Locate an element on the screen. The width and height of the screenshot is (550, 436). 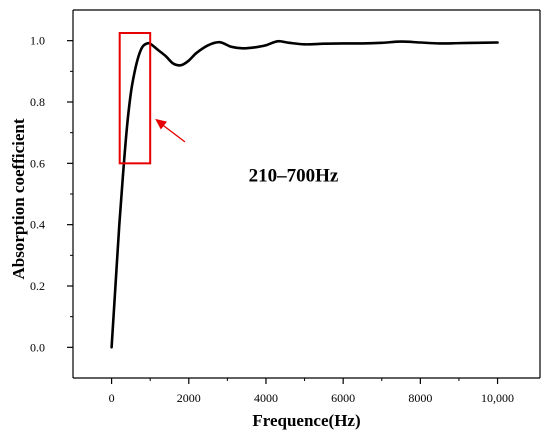
y-tick-label: 0.8 is located at coordinates (37, 102).